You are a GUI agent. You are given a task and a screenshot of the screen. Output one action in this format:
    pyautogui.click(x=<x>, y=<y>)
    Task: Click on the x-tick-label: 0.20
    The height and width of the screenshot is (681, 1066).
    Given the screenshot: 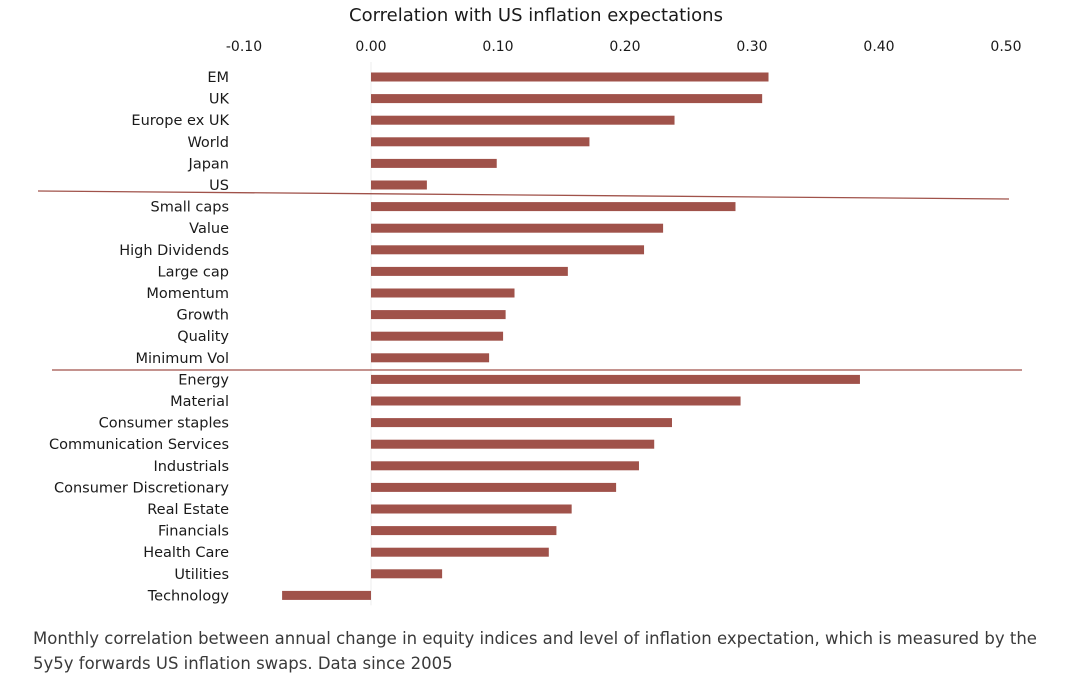 What is the action you would take?
    pyautogui.click(x=624, y=47)
    